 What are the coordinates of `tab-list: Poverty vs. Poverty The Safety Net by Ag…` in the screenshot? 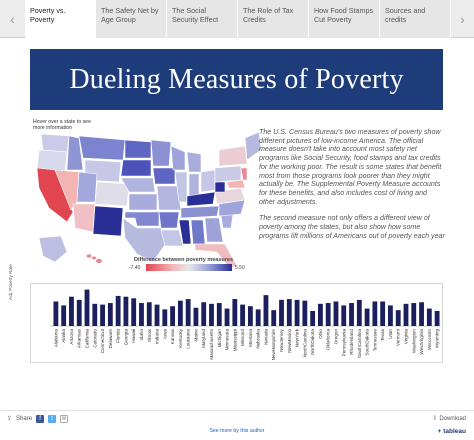 It's located at (237, 19).